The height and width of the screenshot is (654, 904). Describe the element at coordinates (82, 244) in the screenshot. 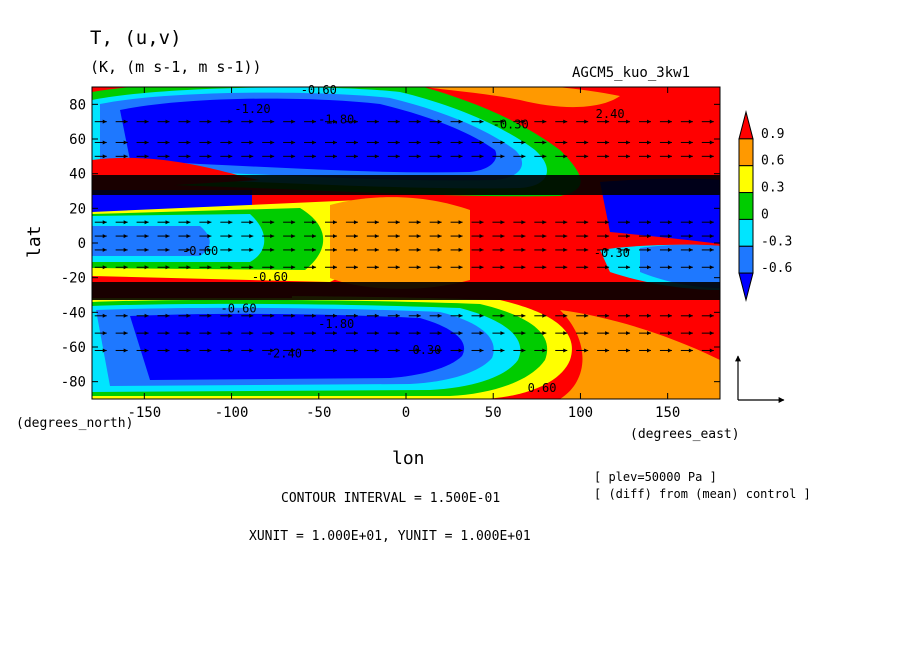

I see `y-tick-label: 0` at that location.